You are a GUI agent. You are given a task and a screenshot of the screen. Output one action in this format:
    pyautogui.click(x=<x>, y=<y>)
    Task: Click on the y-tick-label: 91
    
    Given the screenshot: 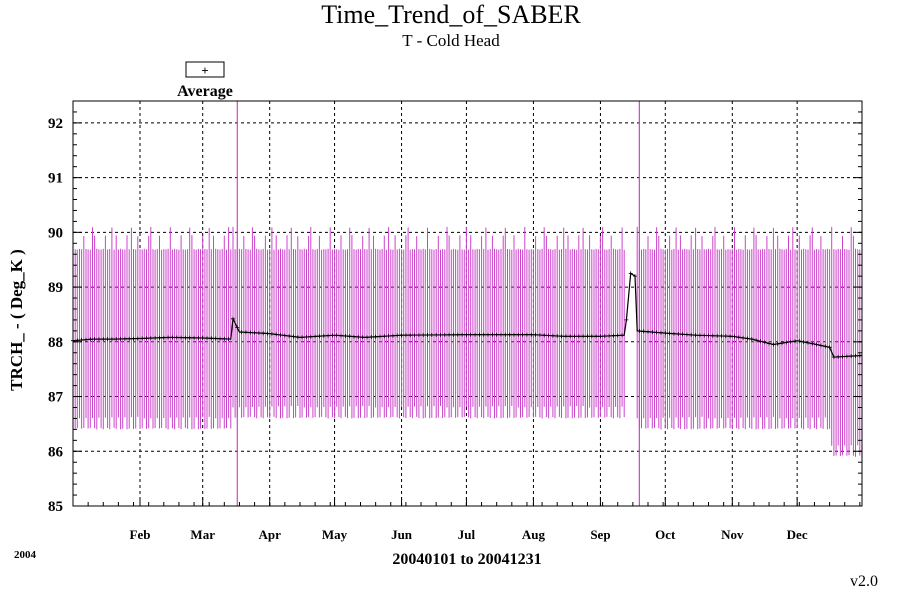 What is the action you would take?
    pyautogui.click(x=55, y=179)
    